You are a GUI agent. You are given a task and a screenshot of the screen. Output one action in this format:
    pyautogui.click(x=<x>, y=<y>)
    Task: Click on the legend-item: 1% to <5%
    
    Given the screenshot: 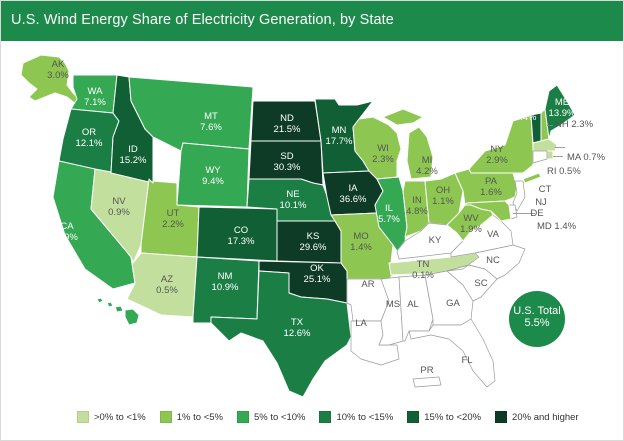 What is the action you would take?
    pyautogui.click(x=191, y=417)
    